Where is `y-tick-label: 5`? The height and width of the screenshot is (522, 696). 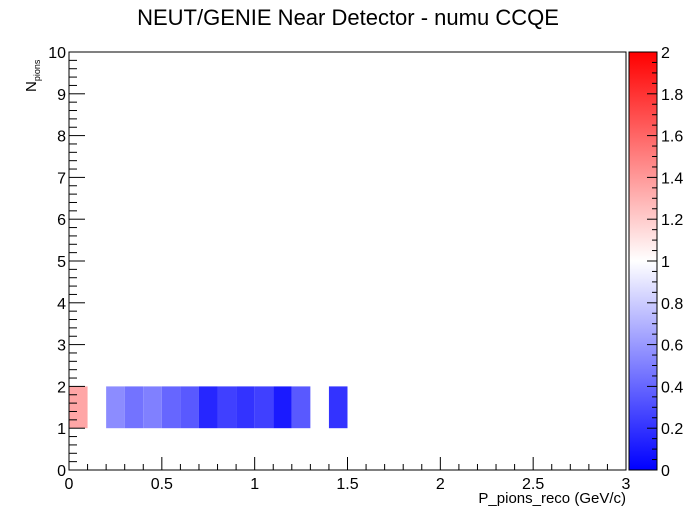 y-tick-label: 5 is located at coordinates (61, 262).